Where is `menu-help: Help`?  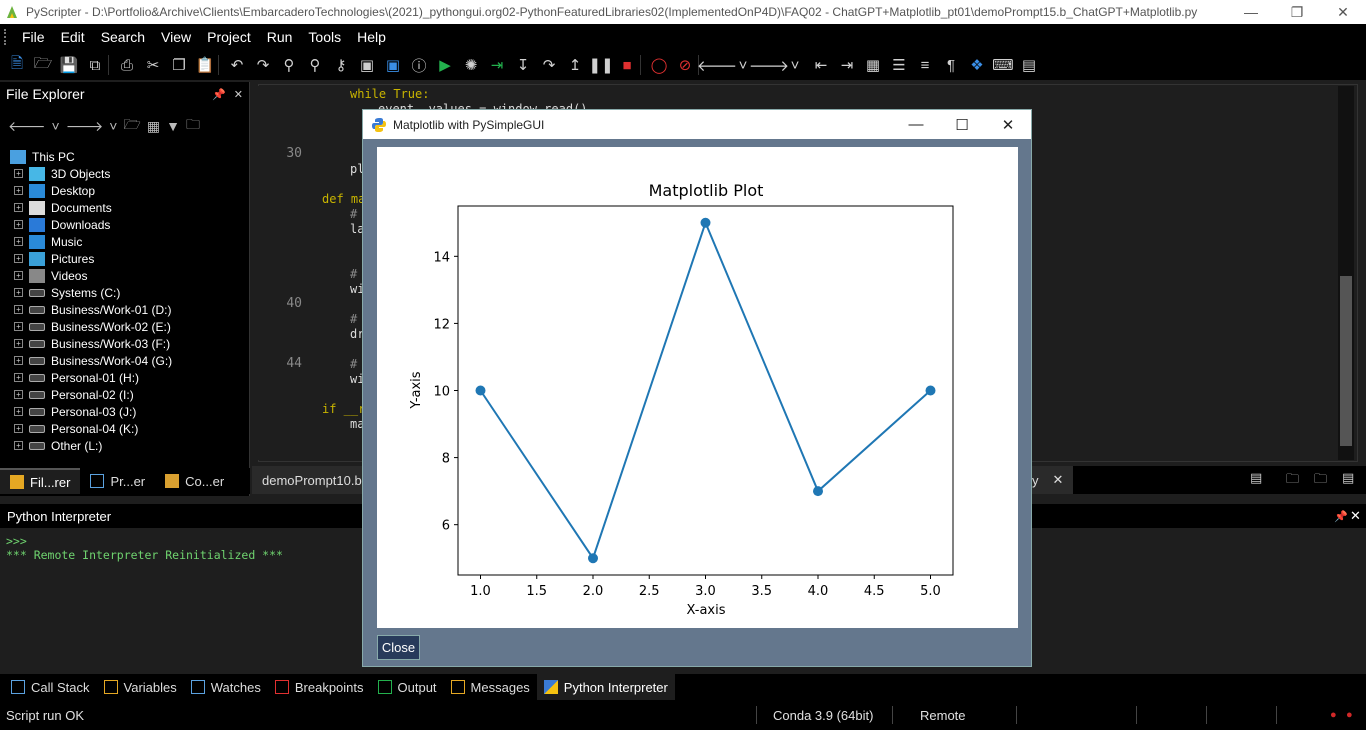
menu-help: Help is located at coordinates (371, 37).